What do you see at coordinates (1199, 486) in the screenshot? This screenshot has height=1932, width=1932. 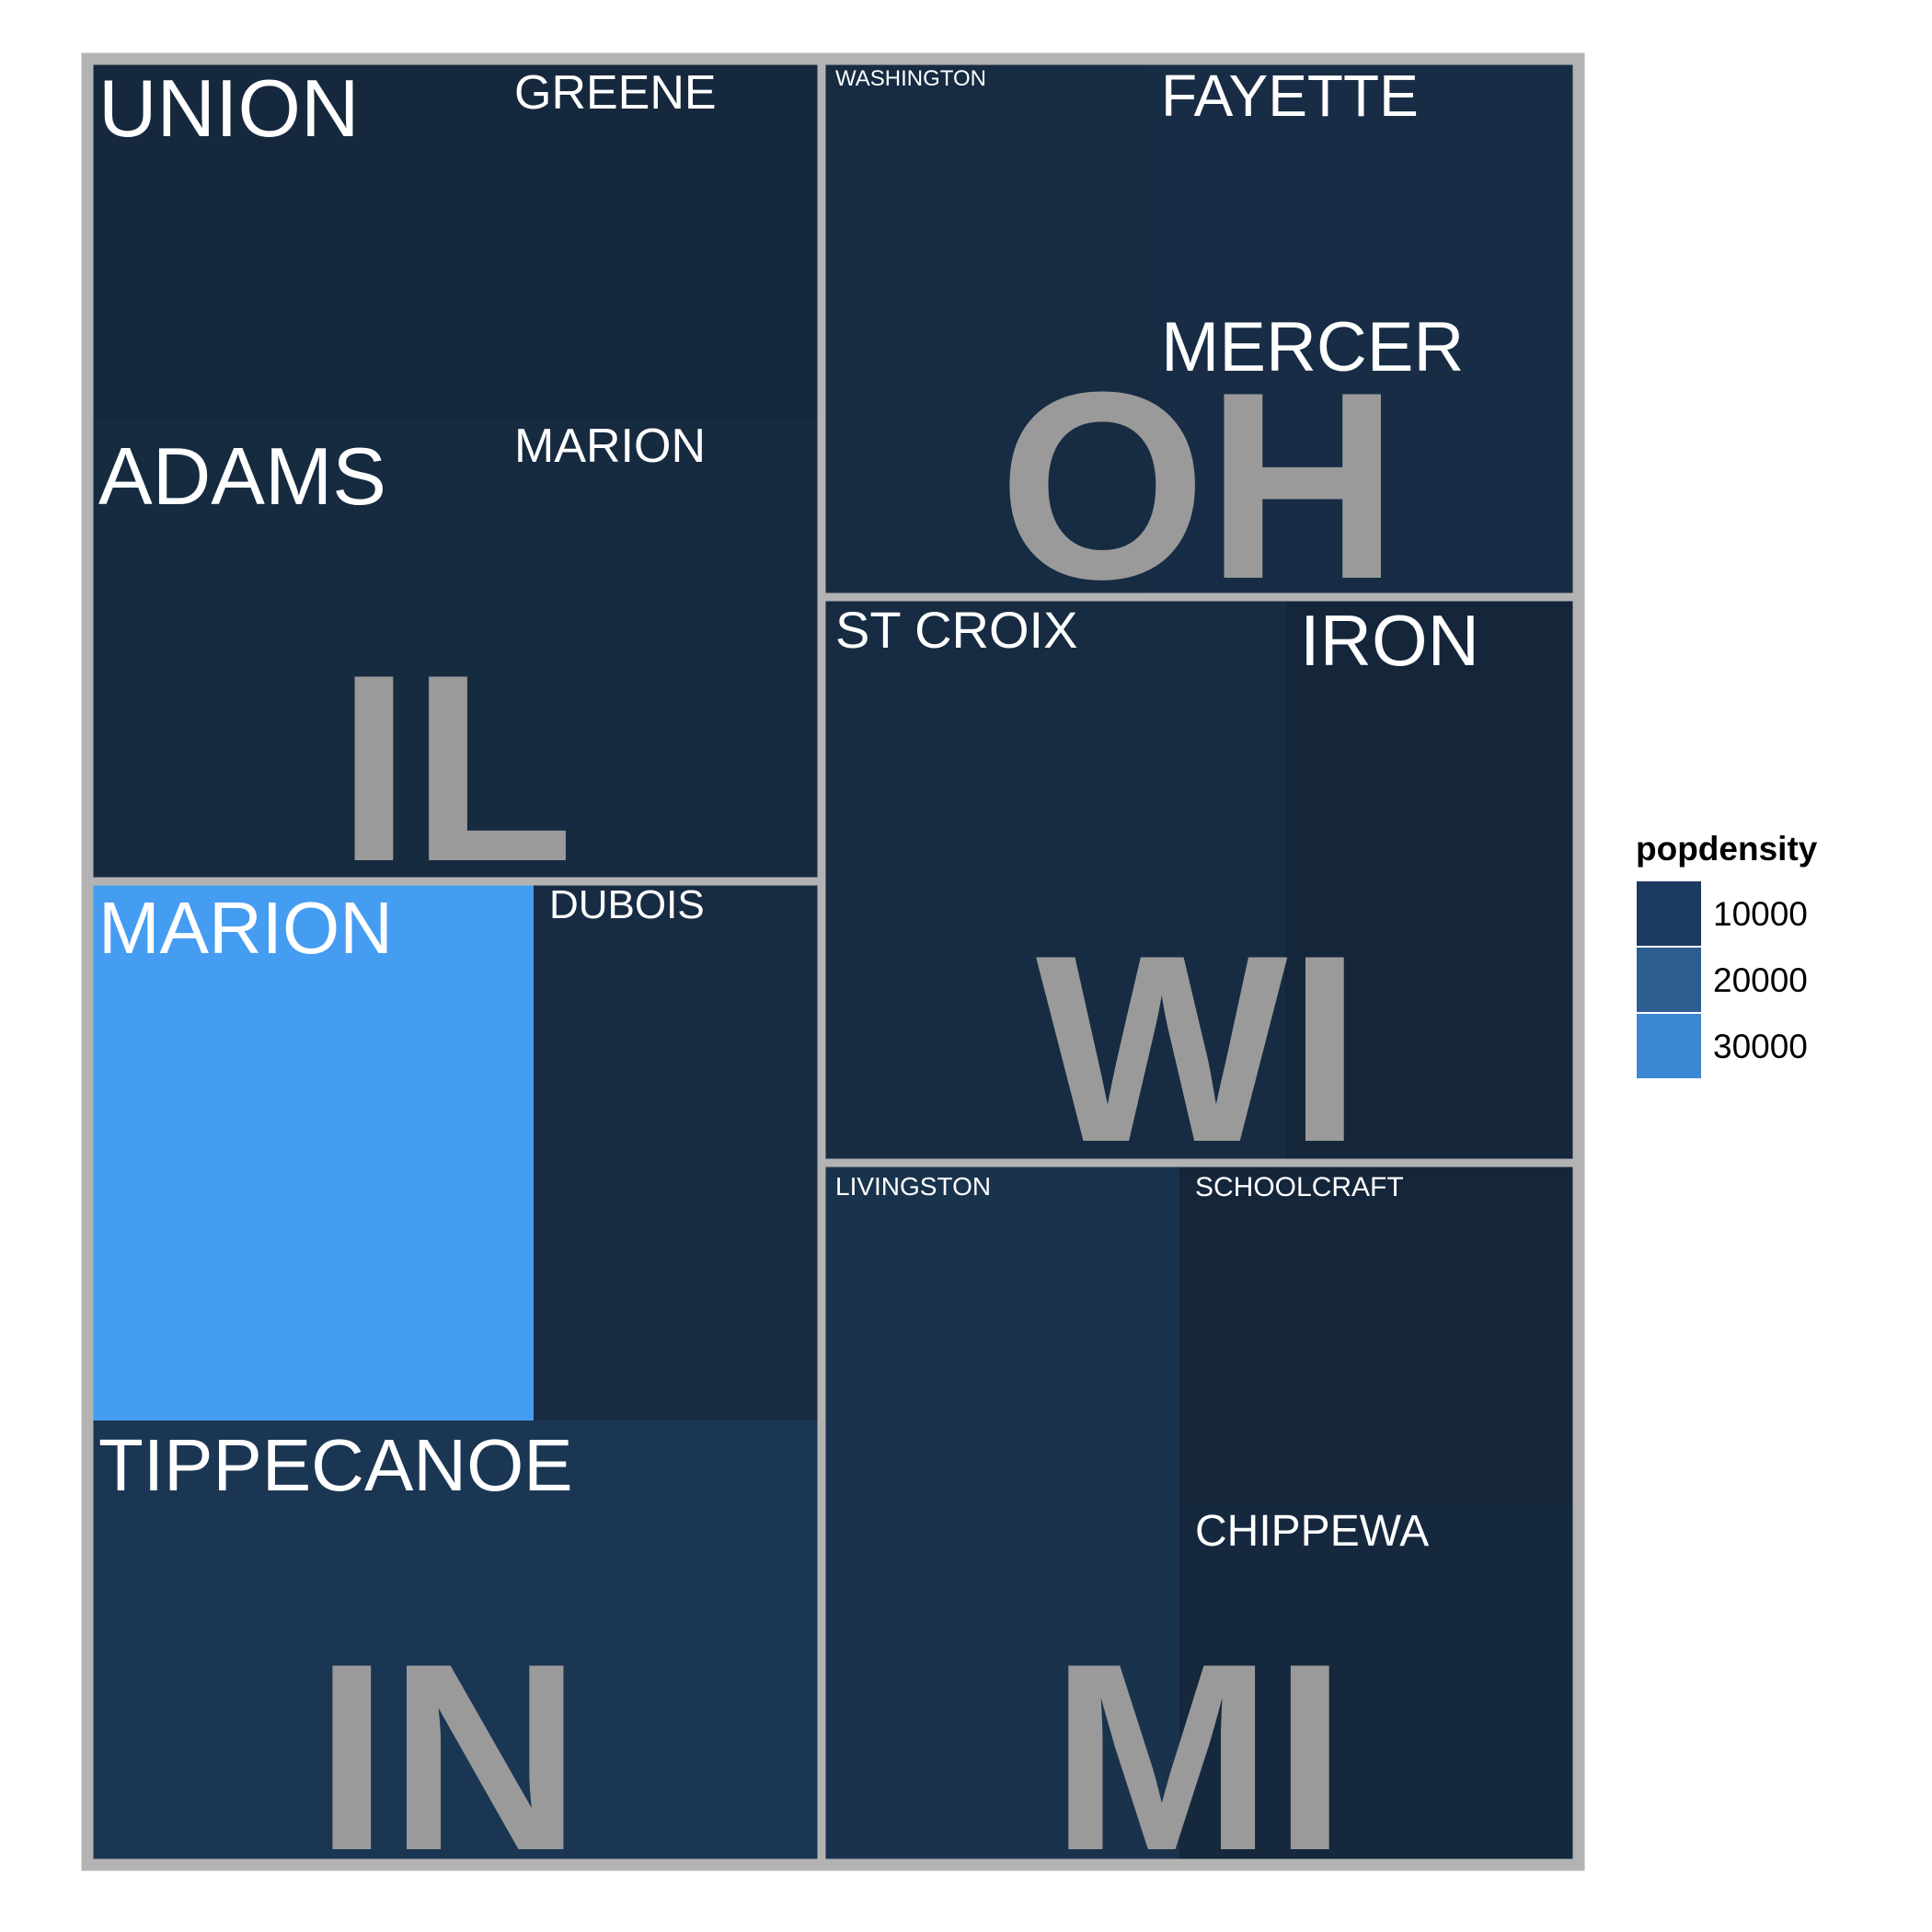 I see `state-label-oh: OH` at bounding box center [1199, 486].